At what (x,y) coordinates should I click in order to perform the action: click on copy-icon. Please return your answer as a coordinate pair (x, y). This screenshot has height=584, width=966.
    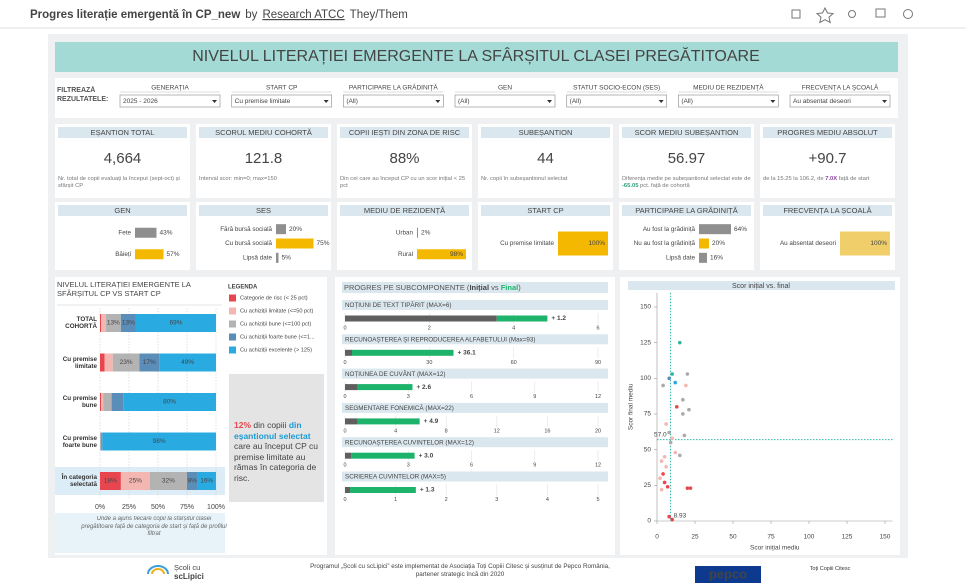
    Looking at the image, I should click on (796, 14).